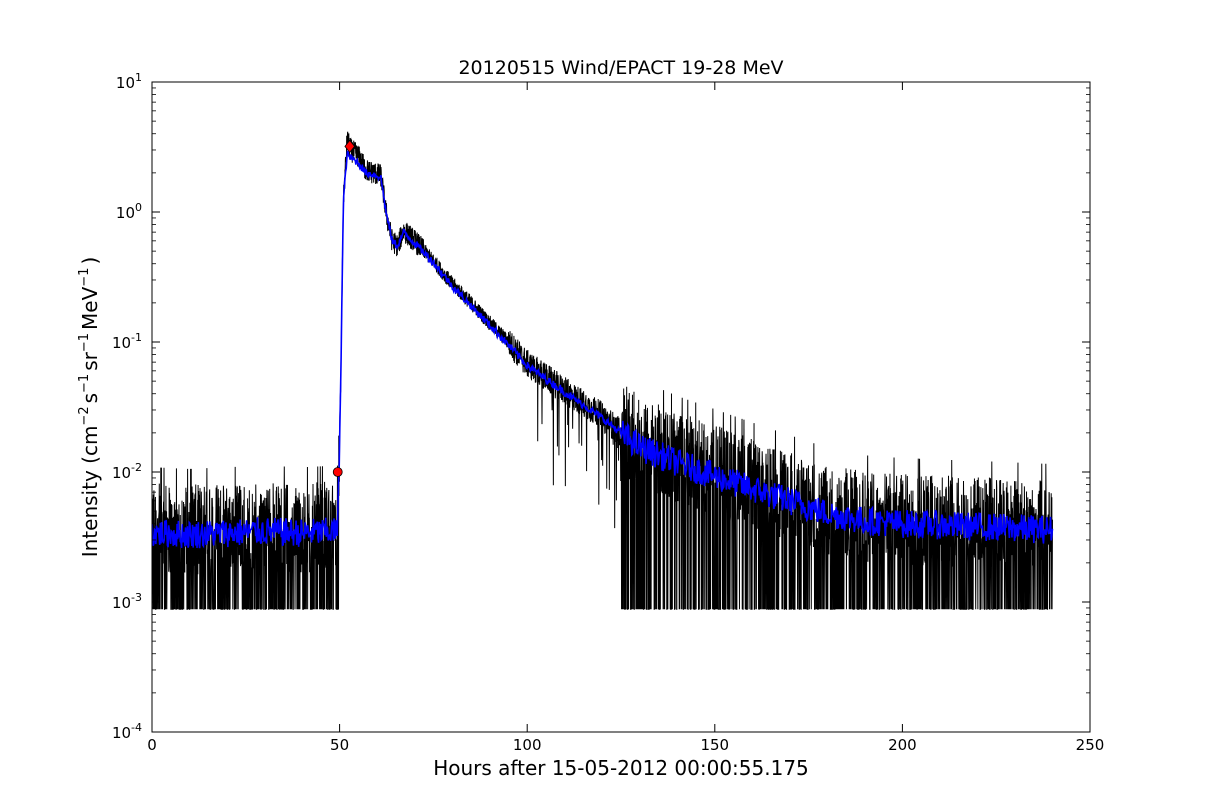  Describe the element at coordinates (902, 745) in the screenshot. I see `x-tick-label: 200` at that location.